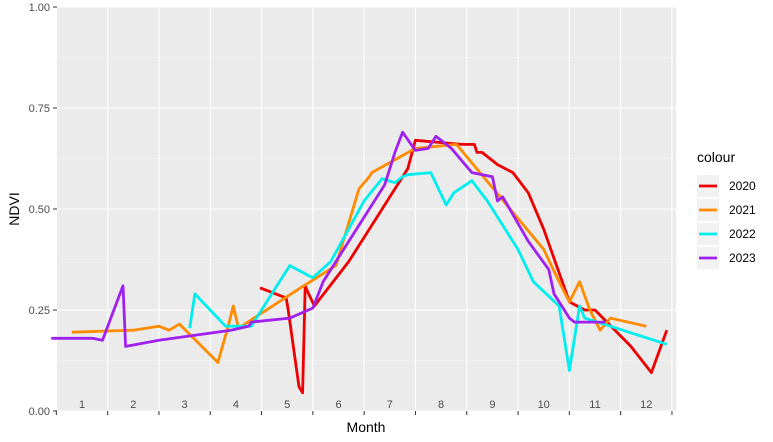 Image resolution: width=773 pixels, height=442 pixels. I want to click on x-tick-label: 7, so click(390, 405).